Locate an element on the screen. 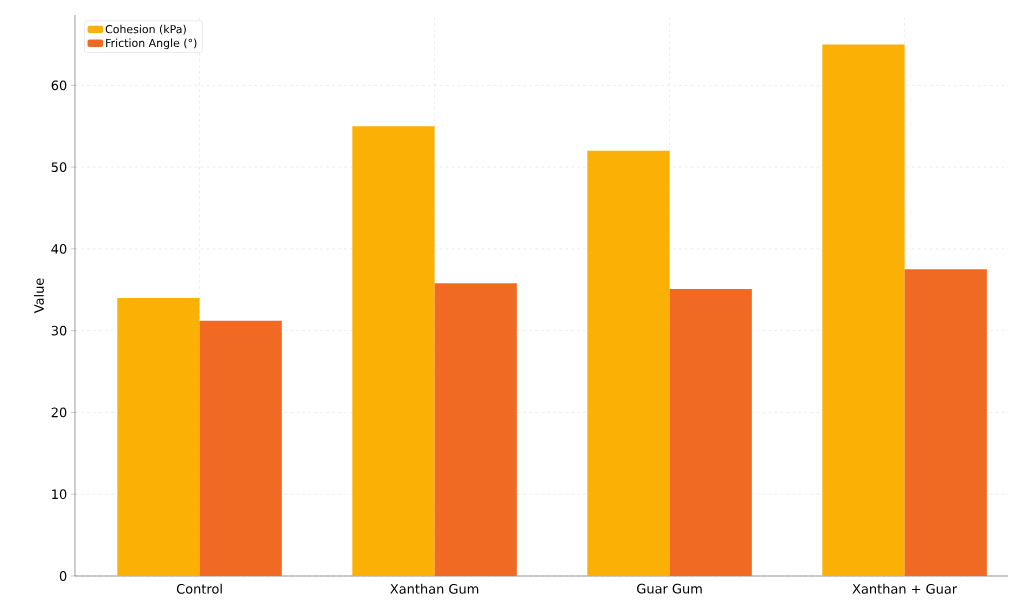  y-tick-label: 20 is located at coordinates (59, 412).